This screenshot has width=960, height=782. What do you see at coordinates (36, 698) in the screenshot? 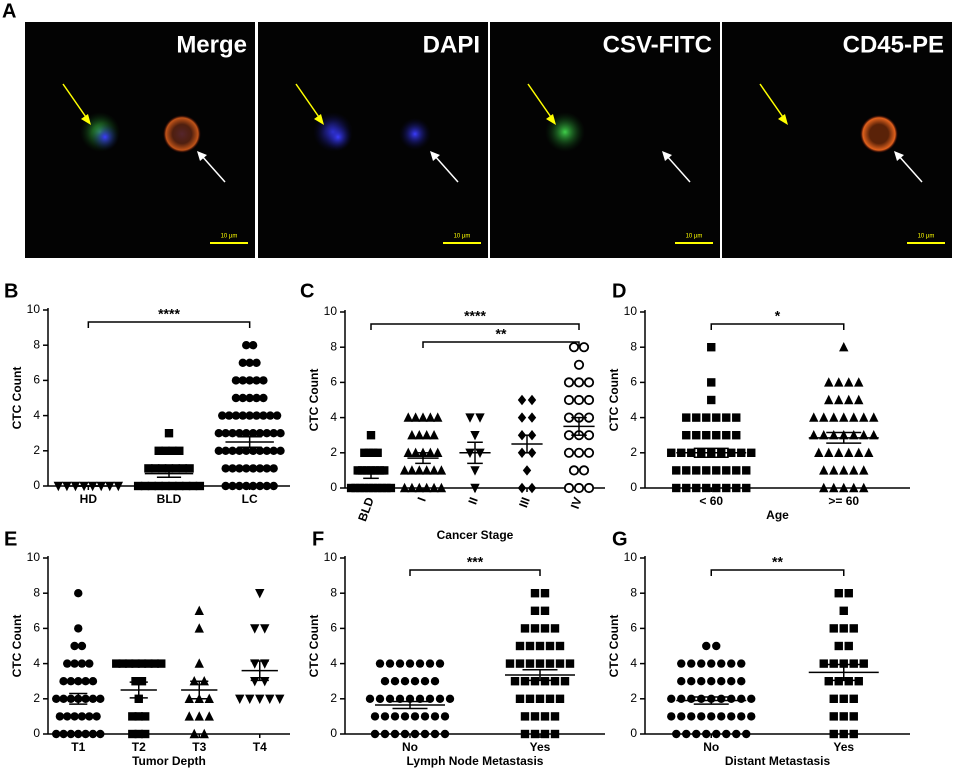
I see `y-tick-label: 2` at bounding box center [36, 698].